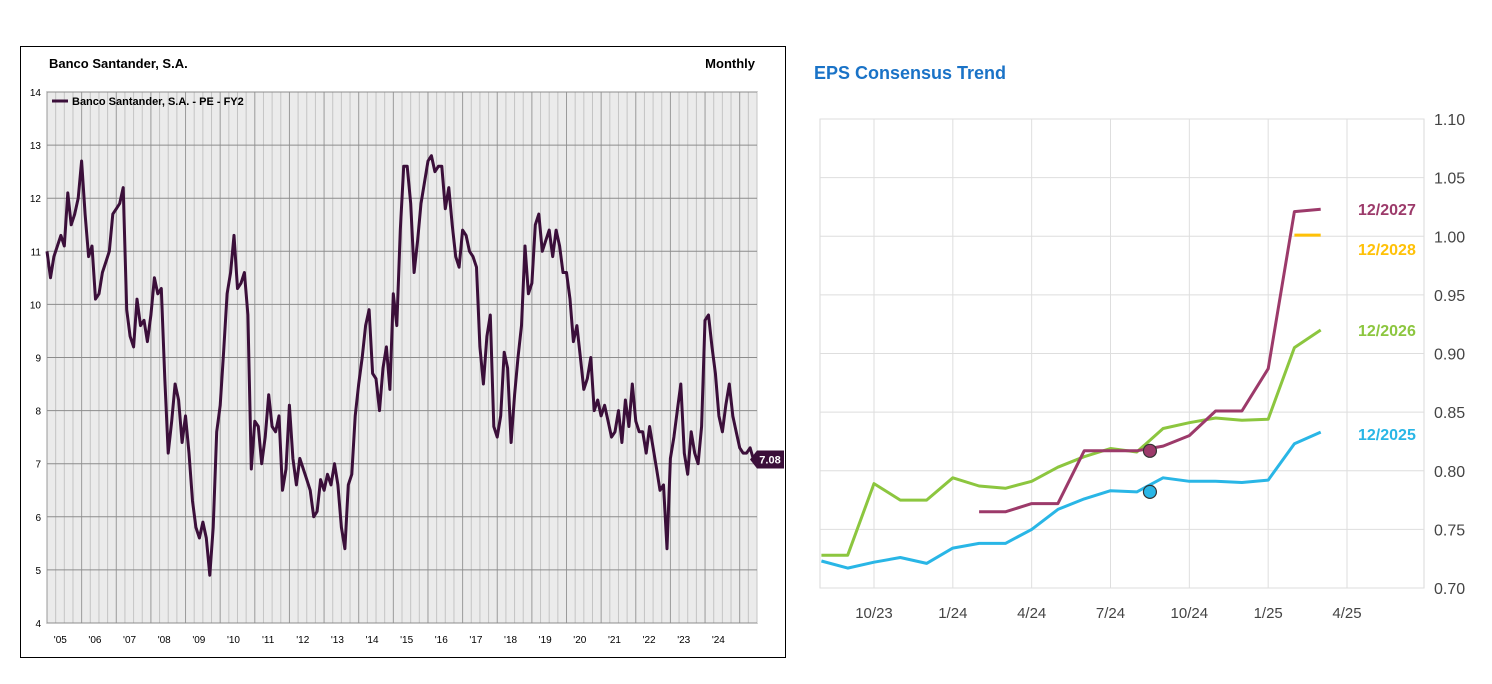 This screenshot has height=684, width=1492. What do you see at coordinates (38, 518) in the screenshot?
I see `left-ytick-label: 6` at bounding box center [38, 518].